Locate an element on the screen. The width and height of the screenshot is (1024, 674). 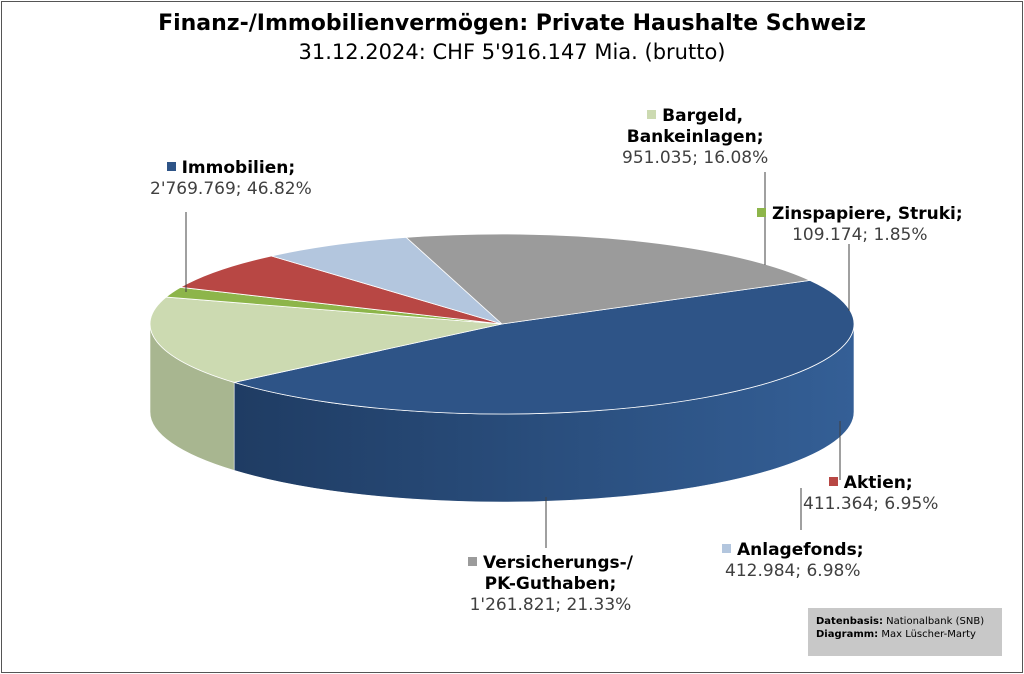
legend-swatch-aktien is located at coordinates (833, 481).